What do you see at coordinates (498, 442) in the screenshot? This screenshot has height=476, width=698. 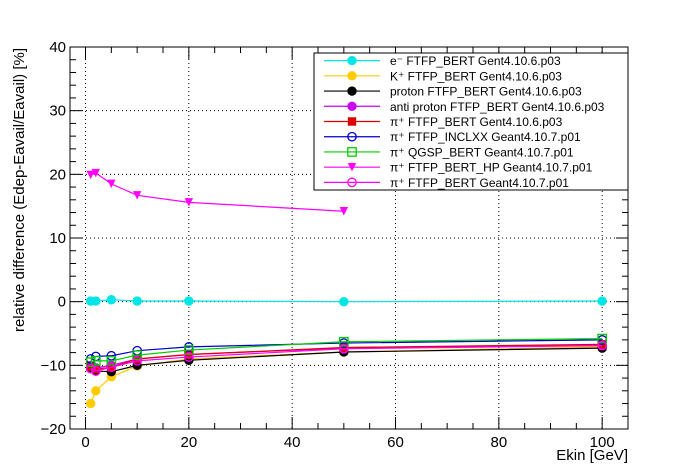 I see `x-tick-label: 80` at bounding box center [498, 442].